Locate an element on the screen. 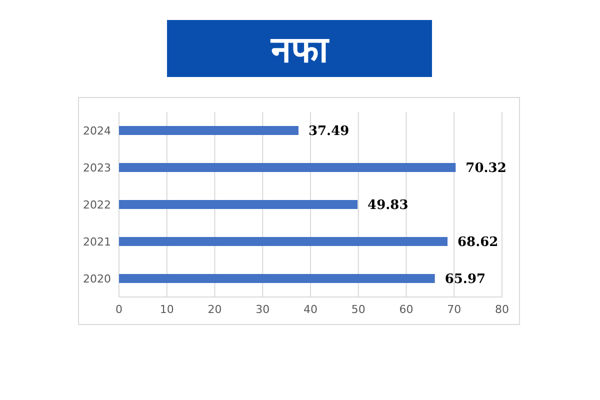  y-tick-label: 2021 is located at coordinates (97, 241).